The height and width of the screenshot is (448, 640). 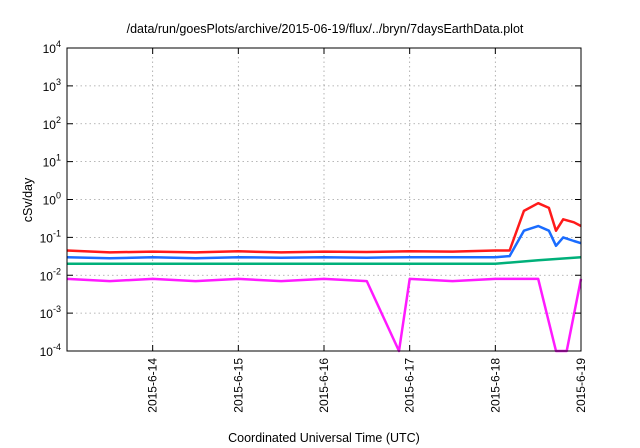 What do you see at coordinates (324, 315) in the screenshot?
I see `series-3-line` at bounding box center [324, 315].